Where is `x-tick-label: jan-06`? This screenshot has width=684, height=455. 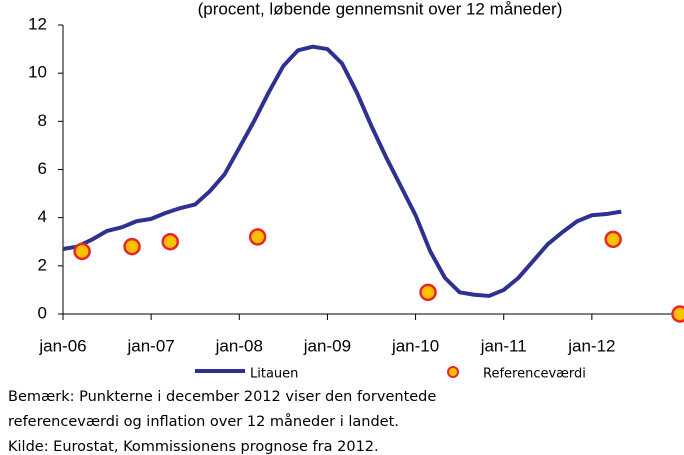
x-tick-label: jan-06 is located at coordinates (62, 345).